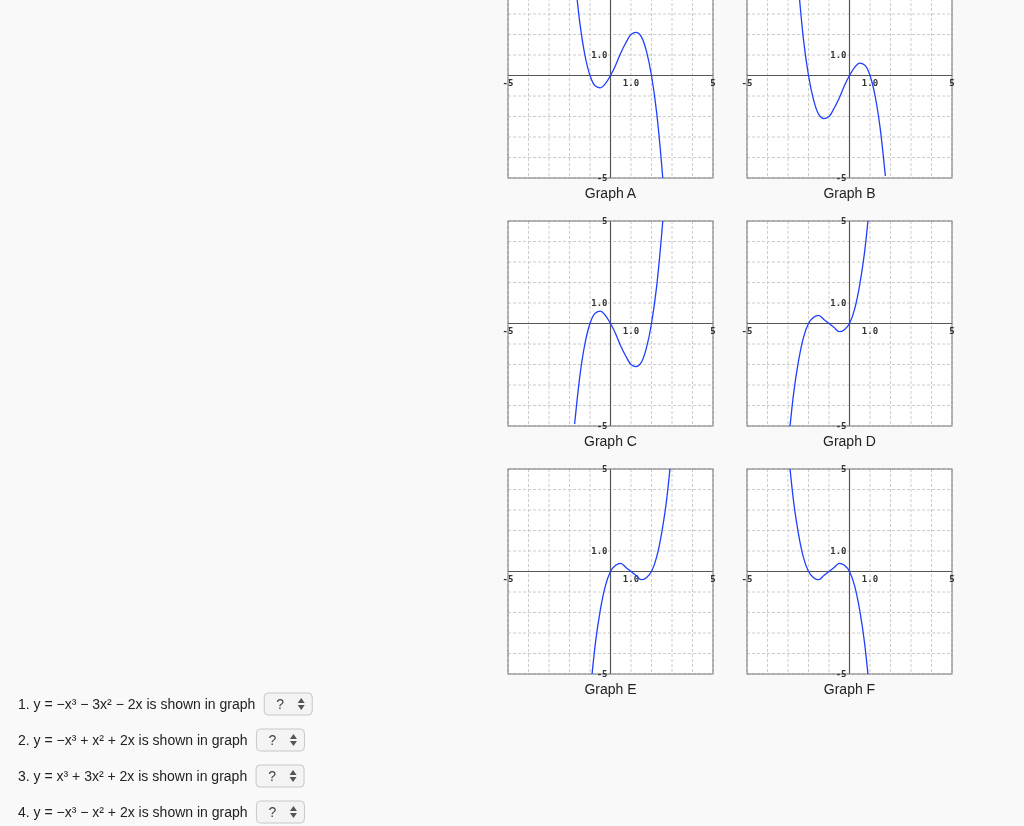  I want to click on text: 1. y = −x³ − 3x² − 2x is shown in graph, so click(137, 704).